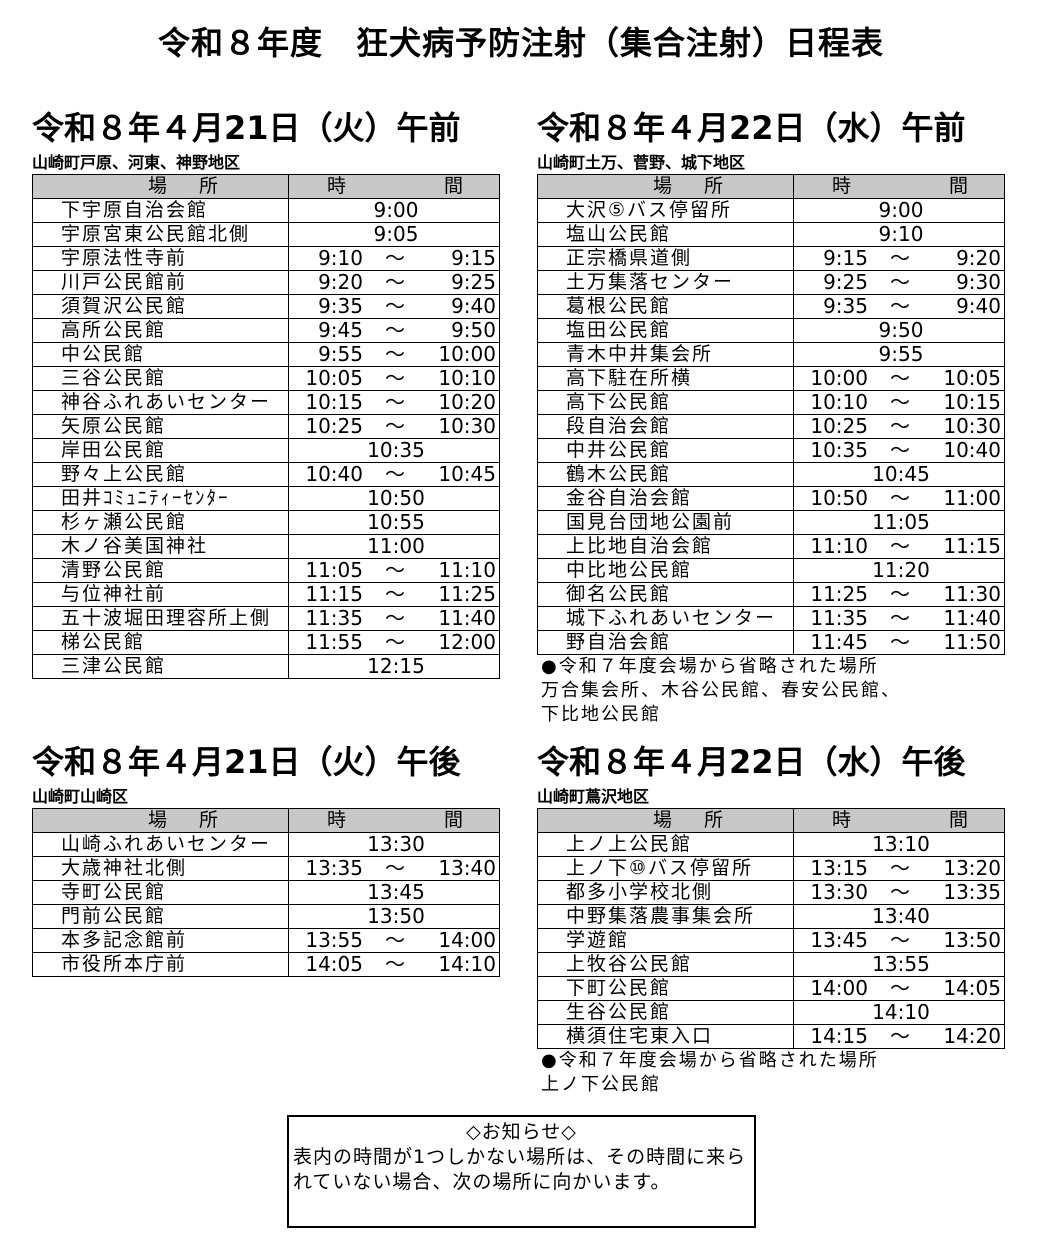 This screenshot has width=1042, height=1256. I want to click on place-cell: 横須住宅東入口, so click(665, 1036).